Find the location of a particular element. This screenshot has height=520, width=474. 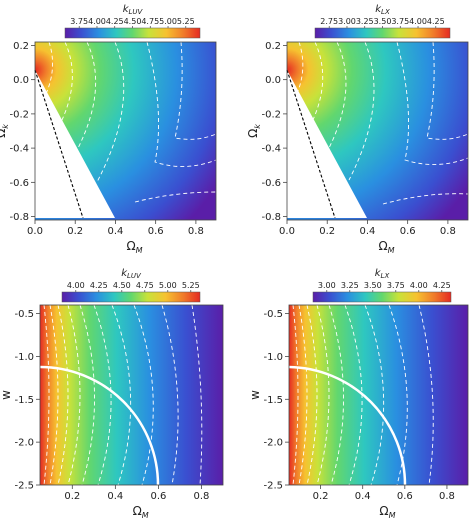

colorbar-bottom-left: 4.00 4.25 4.50 4.75 5.00 5.25 kLUV is located at coordinates (131, 285).